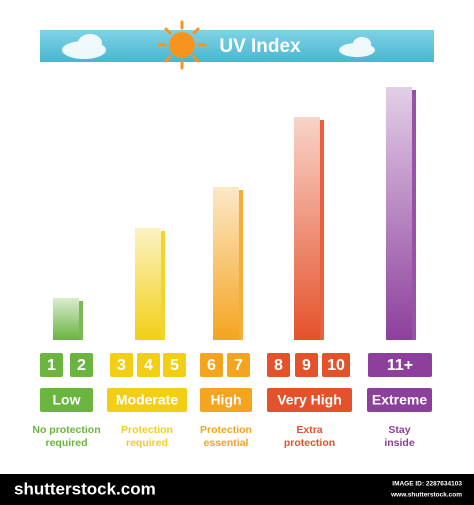  I want to click on advice: Stay, so click(399, 430).